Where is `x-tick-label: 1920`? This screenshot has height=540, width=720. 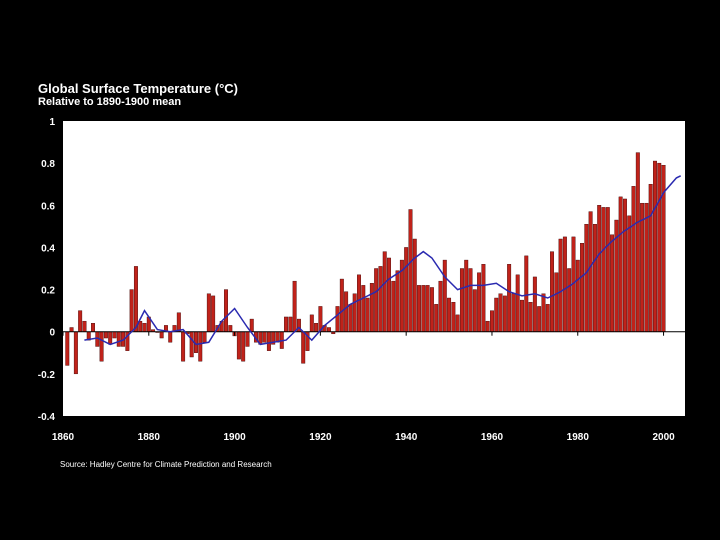 x-tick-label: 1920 is located at coordinates (320, 437).